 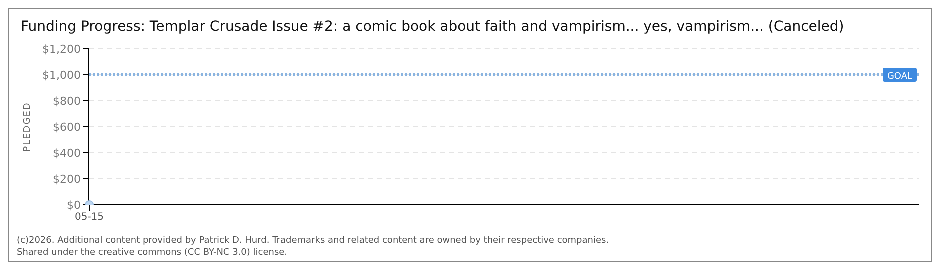 I want to click on y-axis-title: PLEDGED, so click(x=28, y=127).